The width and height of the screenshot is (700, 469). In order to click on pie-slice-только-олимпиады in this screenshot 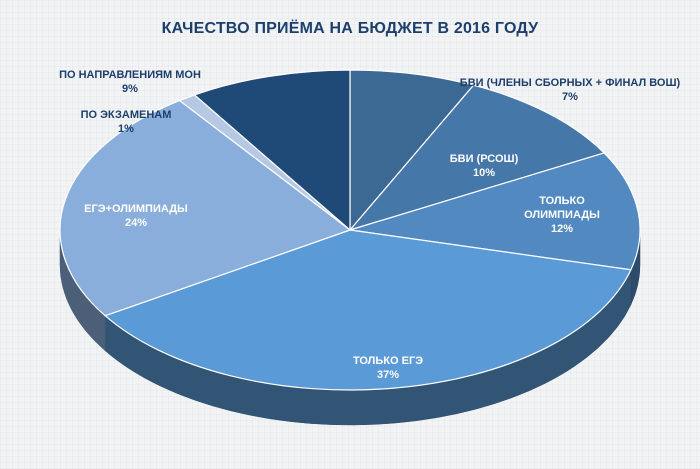, I will do `click(495, 211)`.